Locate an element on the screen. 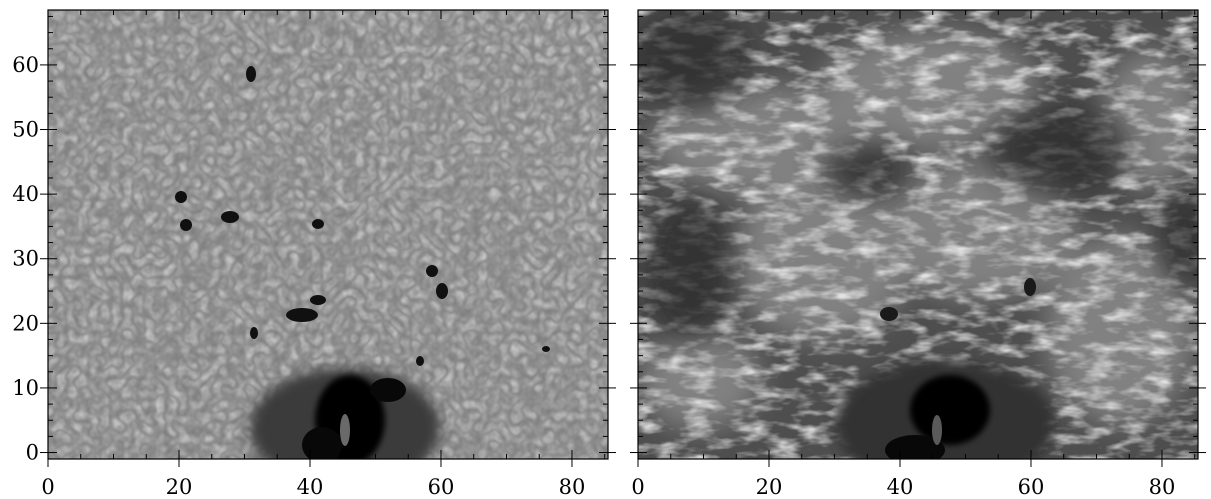 The width and height of the screenshot is (1211, 499). y-tick-label: 40 is located at coordinates (25, 194).